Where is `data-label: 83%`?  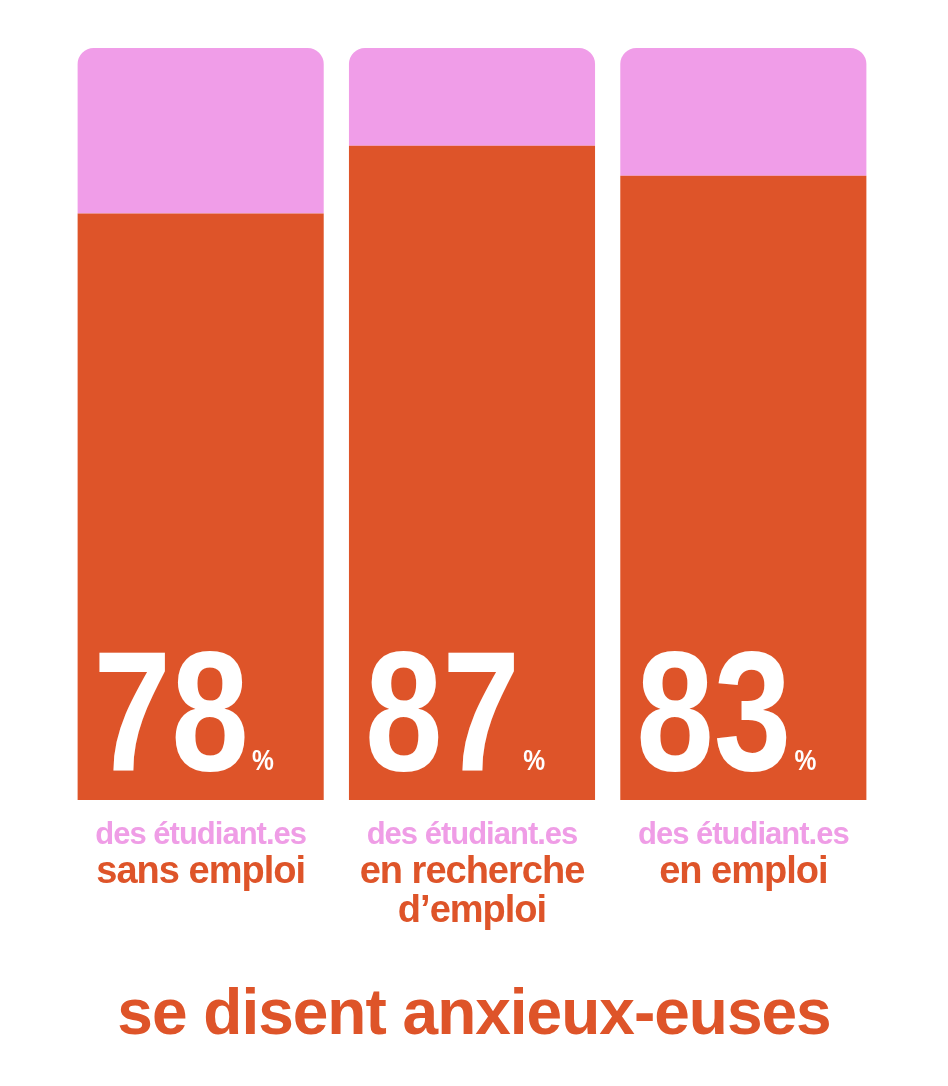 data-label: 83% is located at coordinates (726, 711).